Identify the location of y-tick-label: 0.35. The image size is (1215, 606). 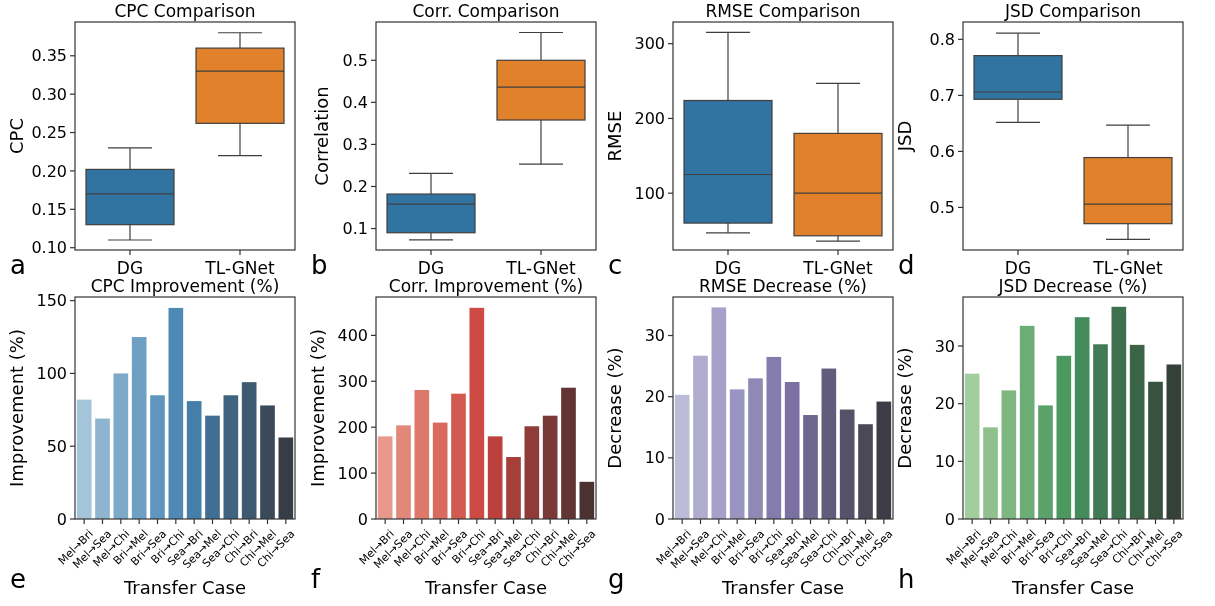
(49, 56).